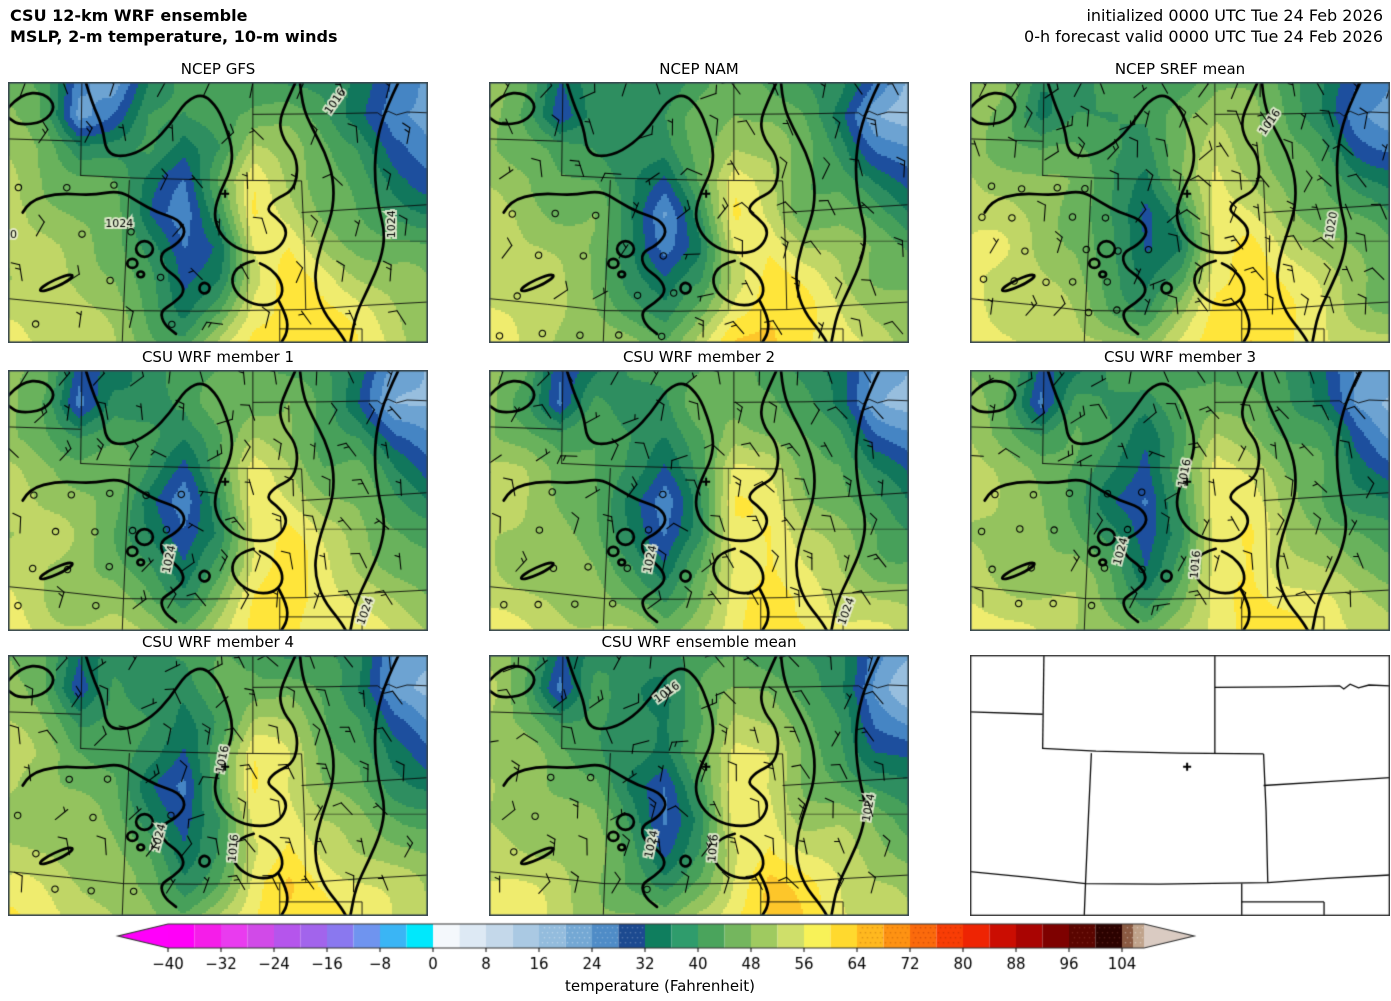  I want to click on panel-title-ncep-gfs: NCEP GFS, so click(218, 69).